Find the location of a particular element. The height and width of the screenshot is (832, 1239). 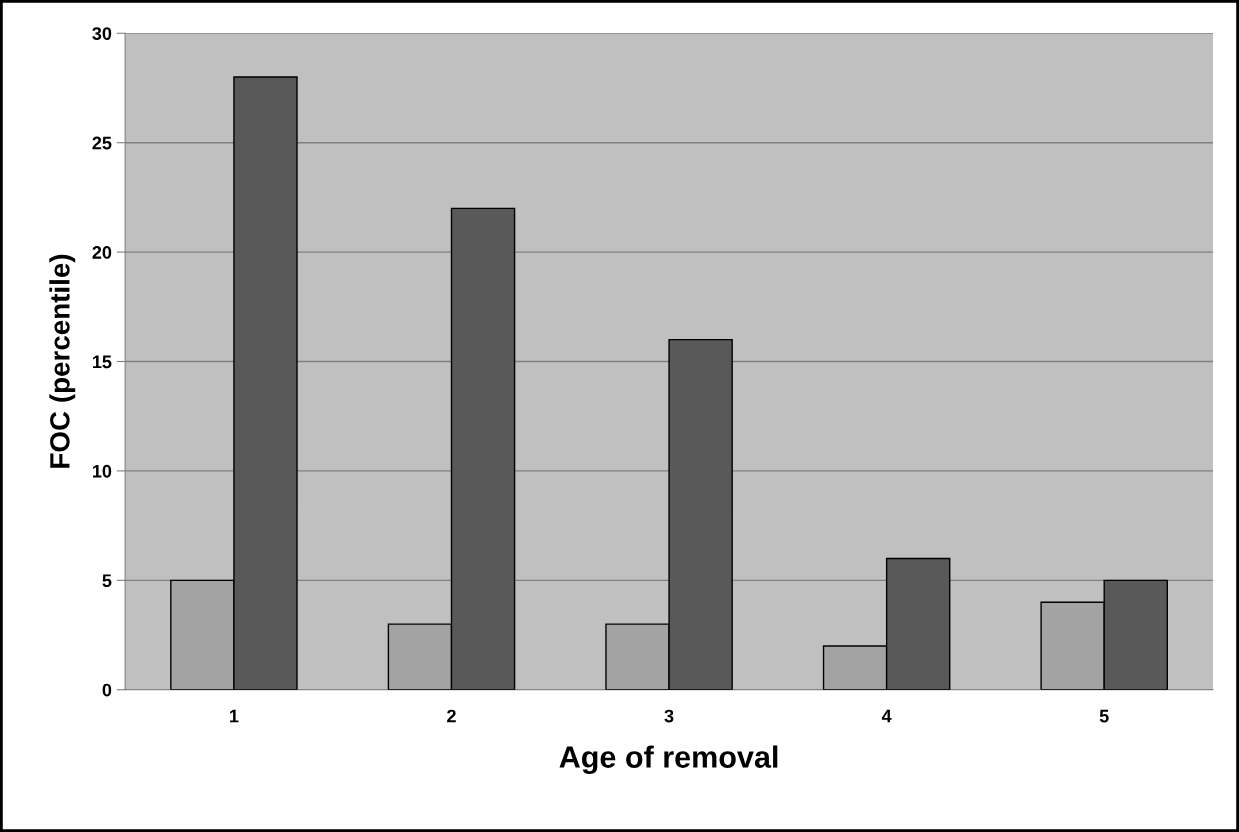

y-axis-title: FOC (percentile) is located at coordinates (62, 361).